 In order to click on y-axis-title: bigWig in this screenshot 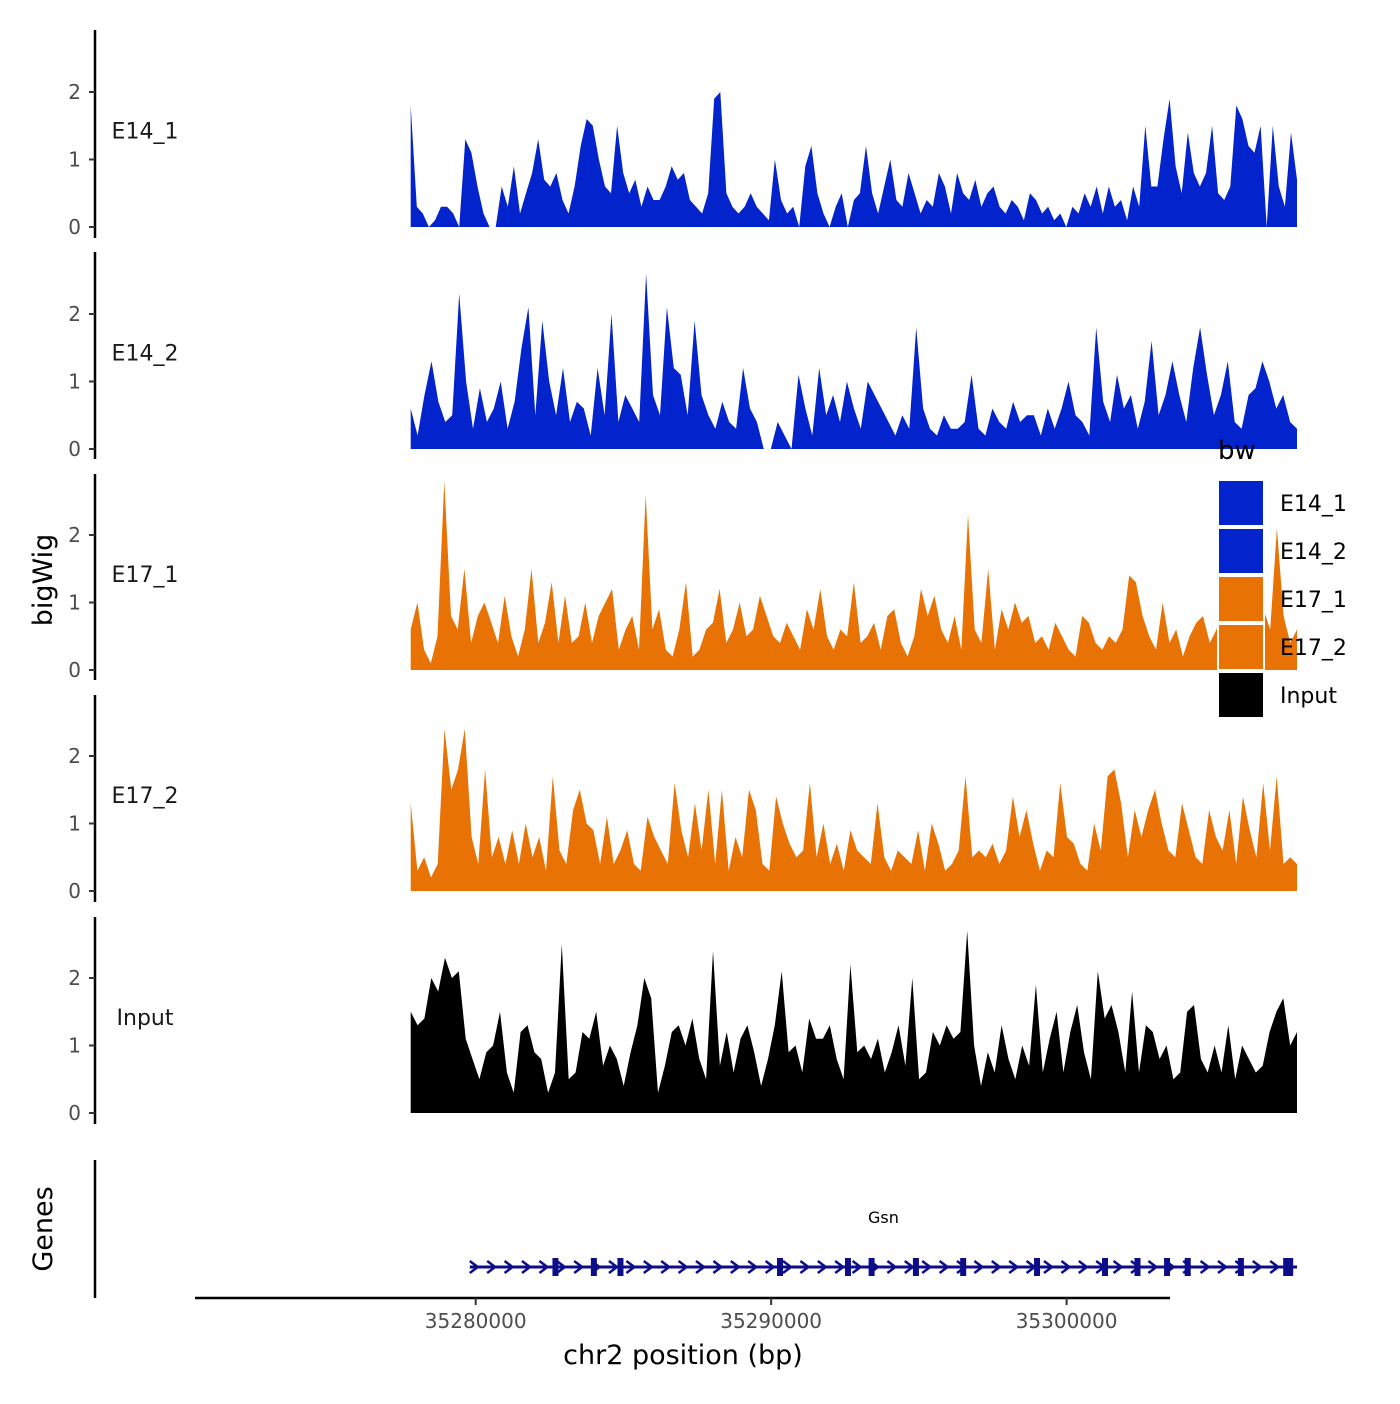, I will do `click(43, 580)`.